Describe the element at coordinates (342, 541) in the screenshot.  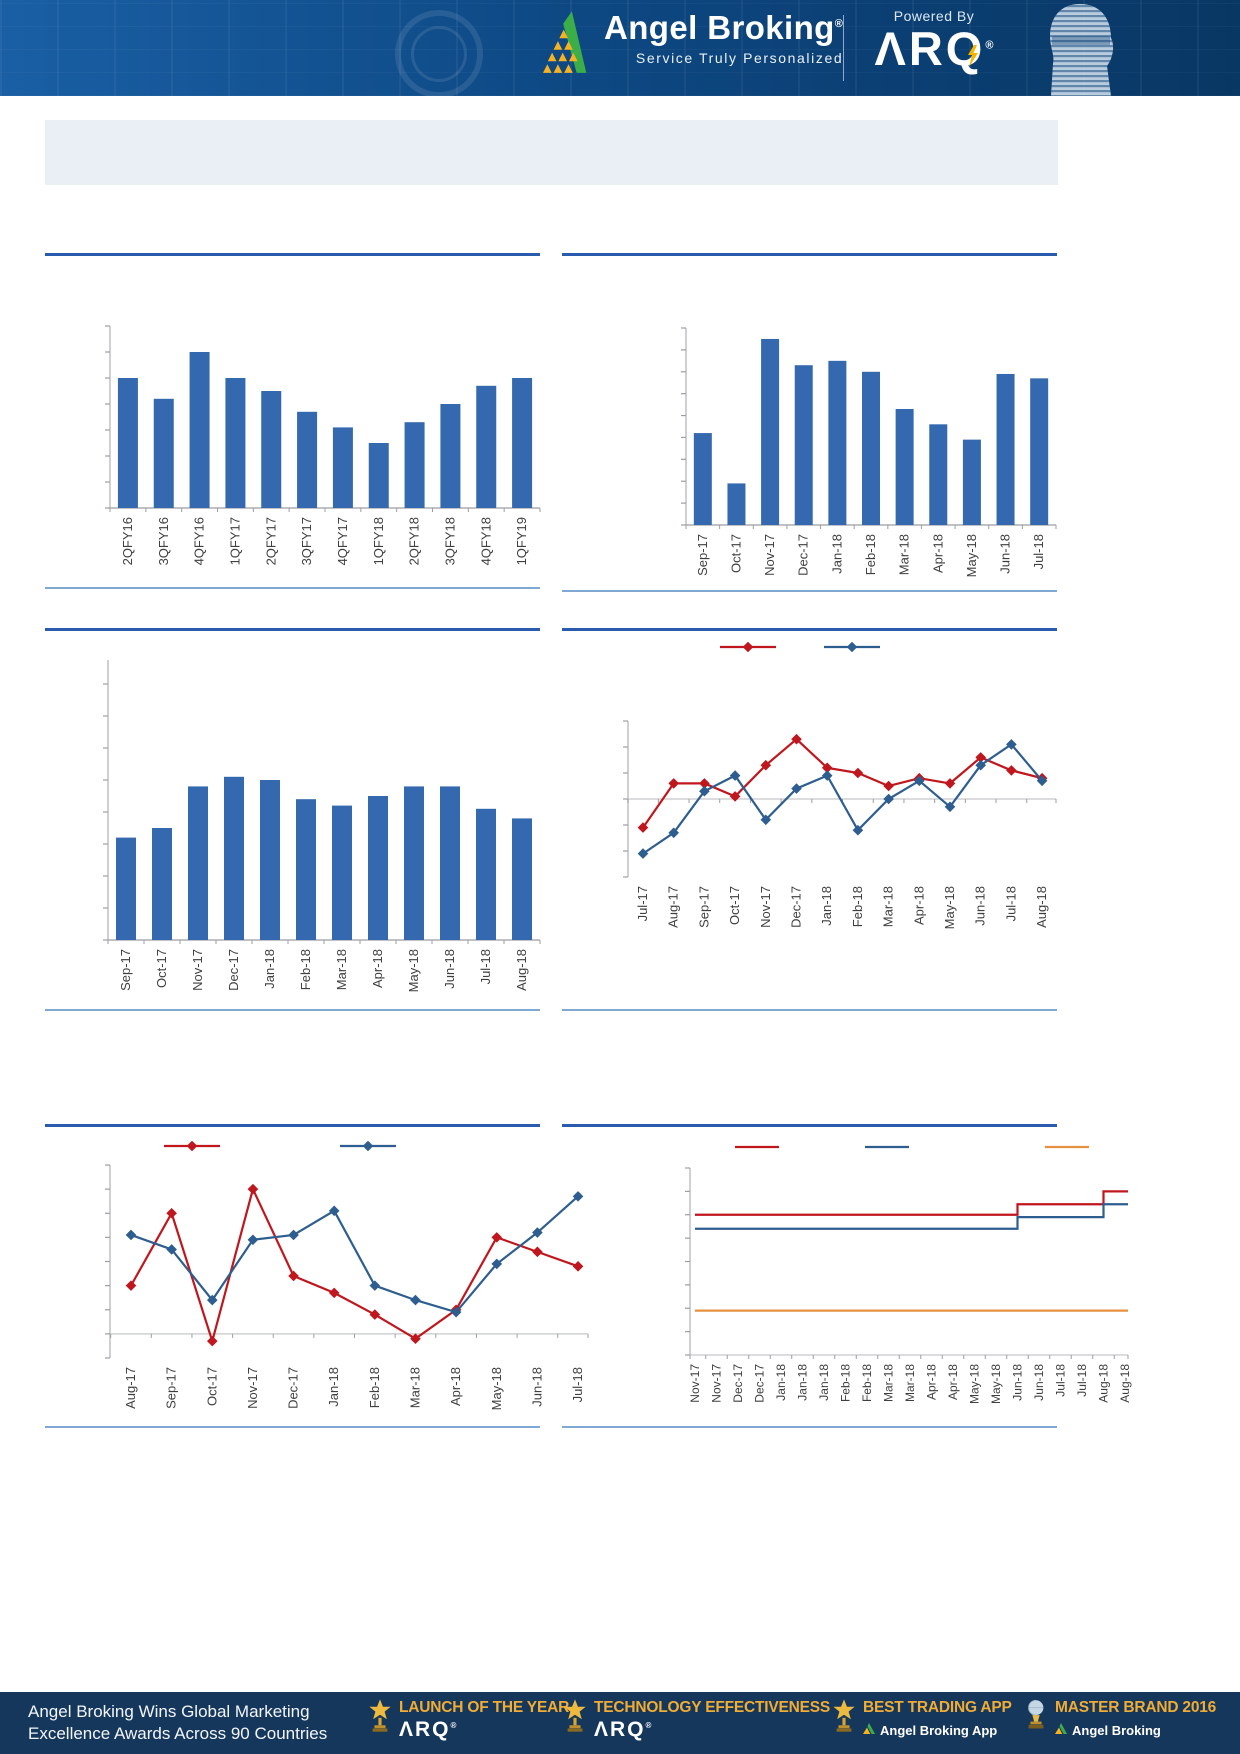
I see `svg-text: 4QFY17` at that location.